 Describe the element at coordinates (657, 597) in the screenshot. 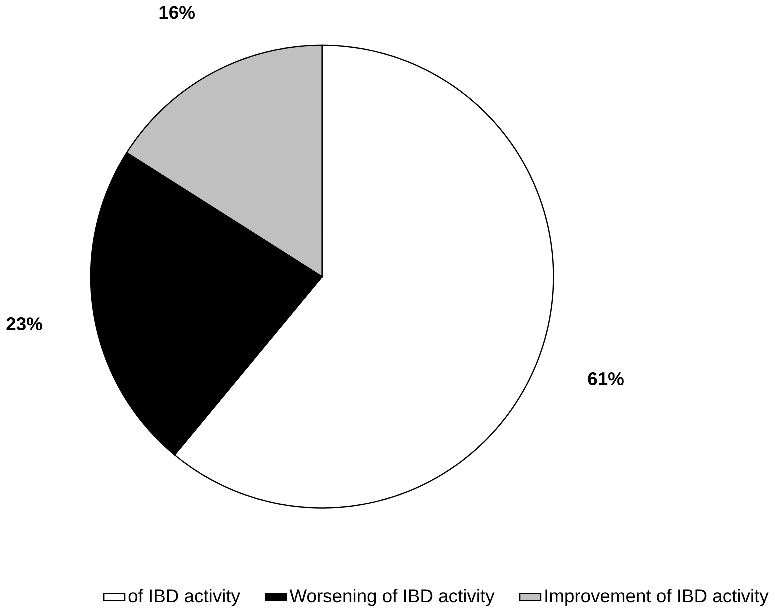

I see `legend-label: Improvement of IBD activity` at that location.